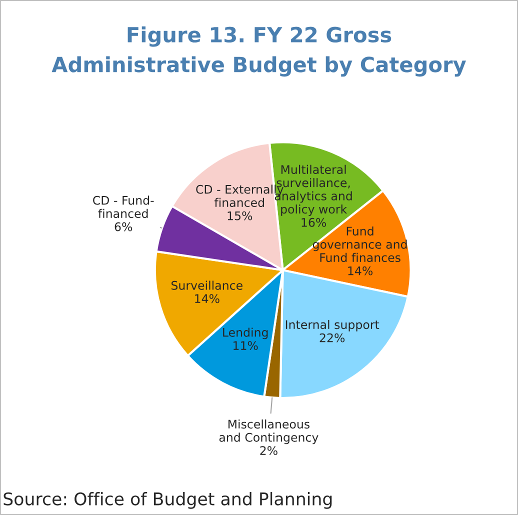 The image size is (518, 515). What do you see at coordinates (123, 207) in the screenshot?
I see `slice-label: CD - Fund- financed` at bounding box center [123, 207].